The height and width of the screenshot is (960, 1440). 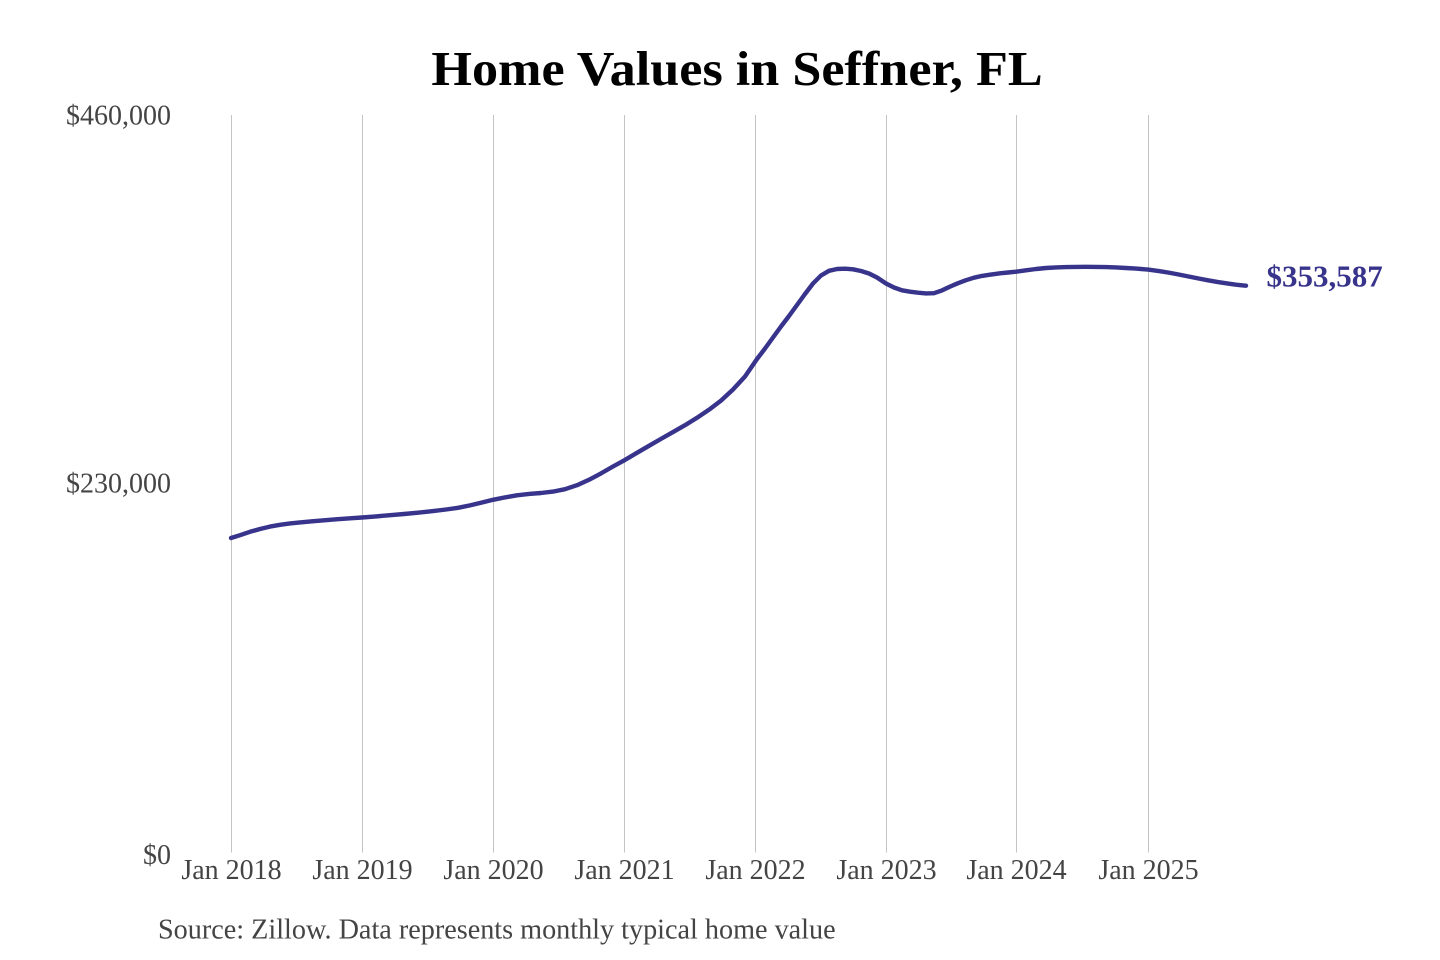 What do you see at coordinates (624, 870) in the screenshot?
I see `svg-text: Jan 2021` at bounding box center [624, 870].